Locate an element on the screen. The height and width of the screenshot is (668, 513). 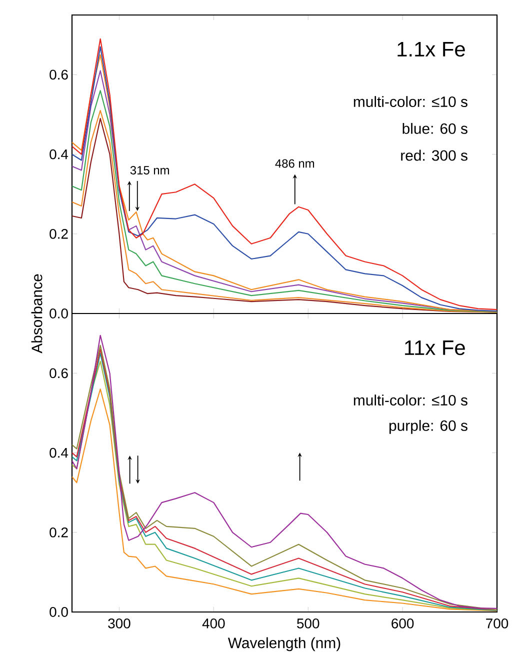
x-tick-label: 700 is located at coordinates (497, 623).